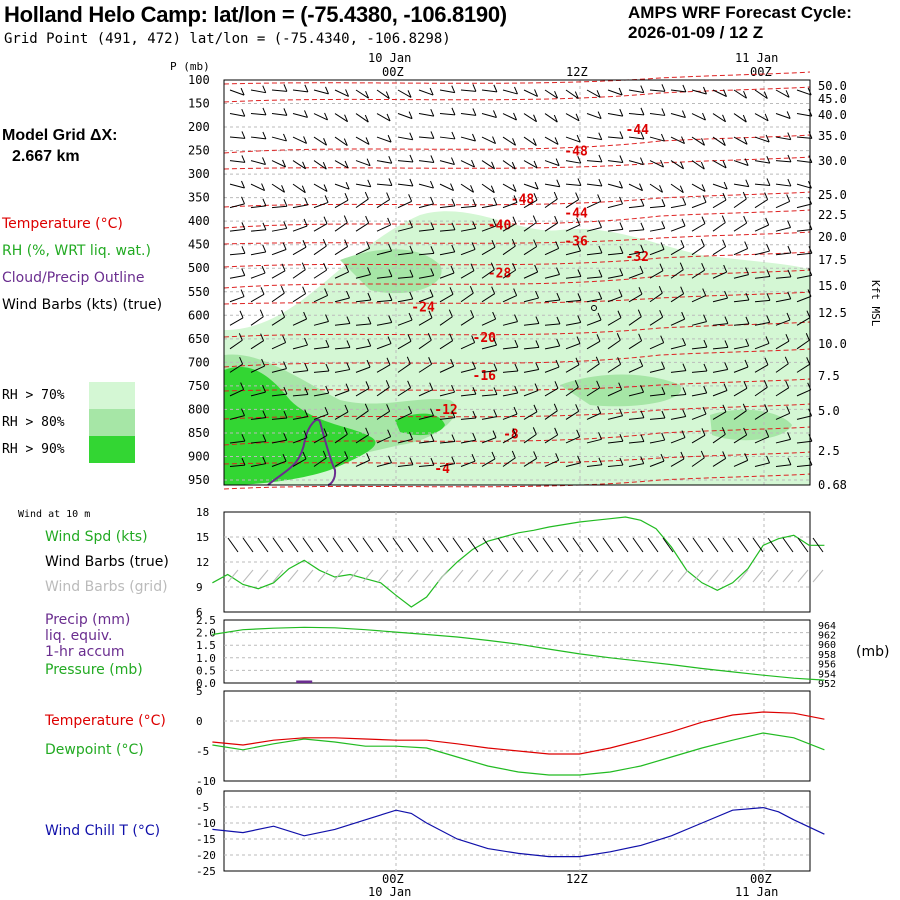  I want to click on pressure-tick-label: 300, so click(199, 174).